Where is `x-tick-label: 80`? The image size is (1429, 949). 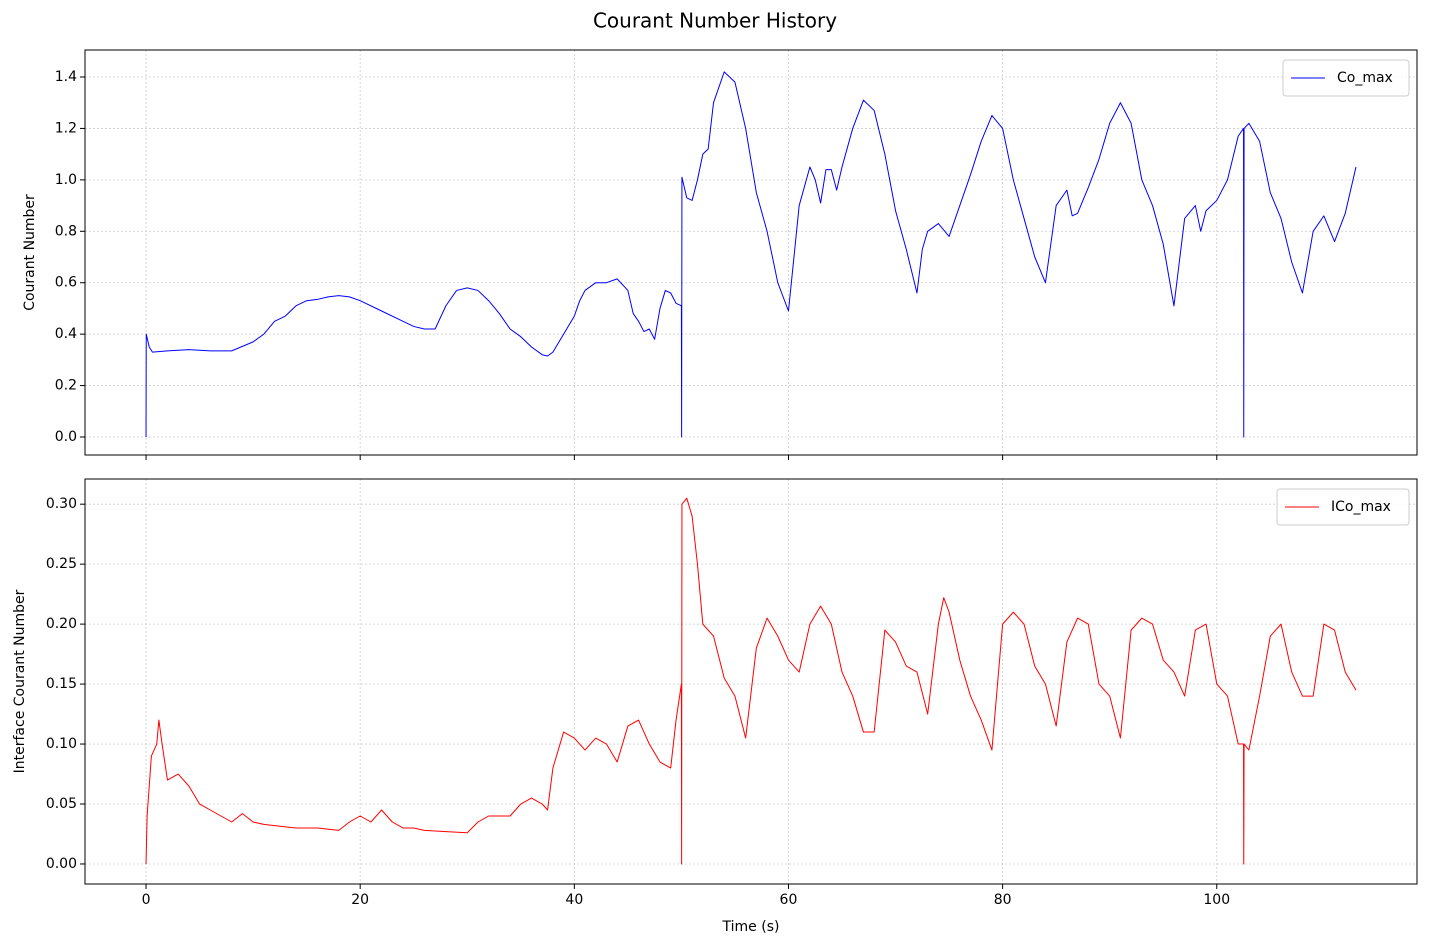
x-tick-label: 80 is located at coordinates (1003, 900).